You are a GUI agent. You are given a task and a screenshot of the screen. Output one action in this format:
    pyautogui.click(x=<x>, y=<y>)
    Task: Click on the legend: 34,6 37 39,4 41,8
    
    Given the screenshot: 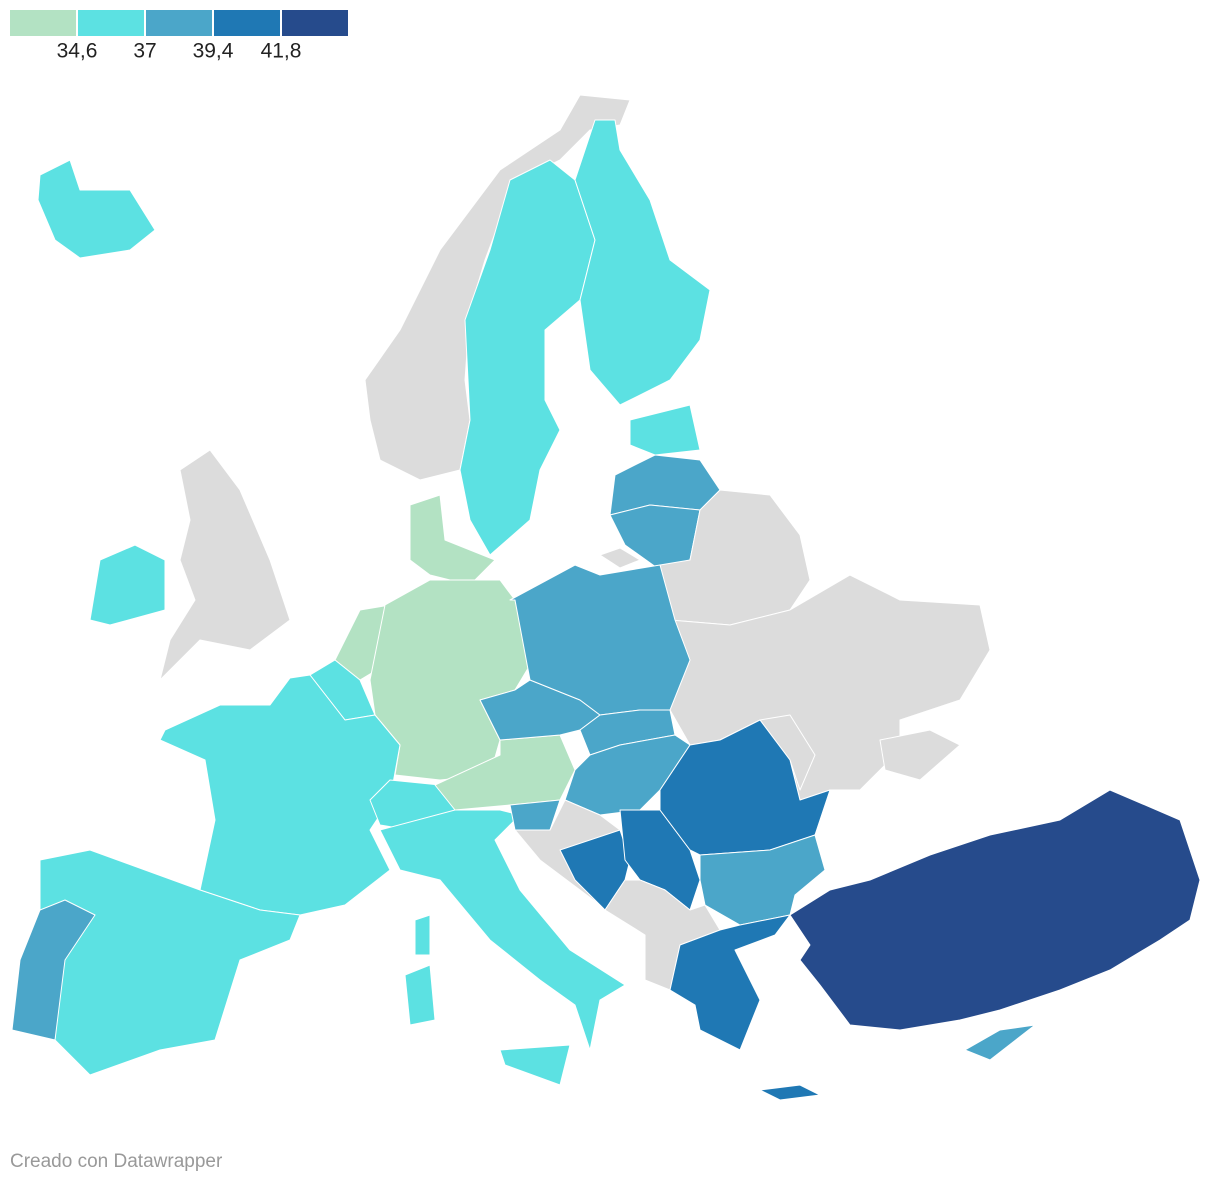 What is the action you would take?
    pyautogui.click(x=179, y=36)
    